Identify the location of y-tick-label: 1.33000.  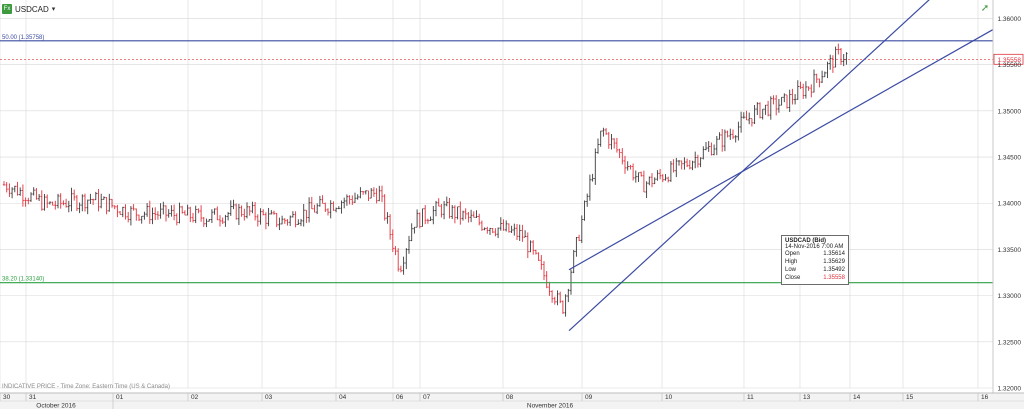
(1010, 296).